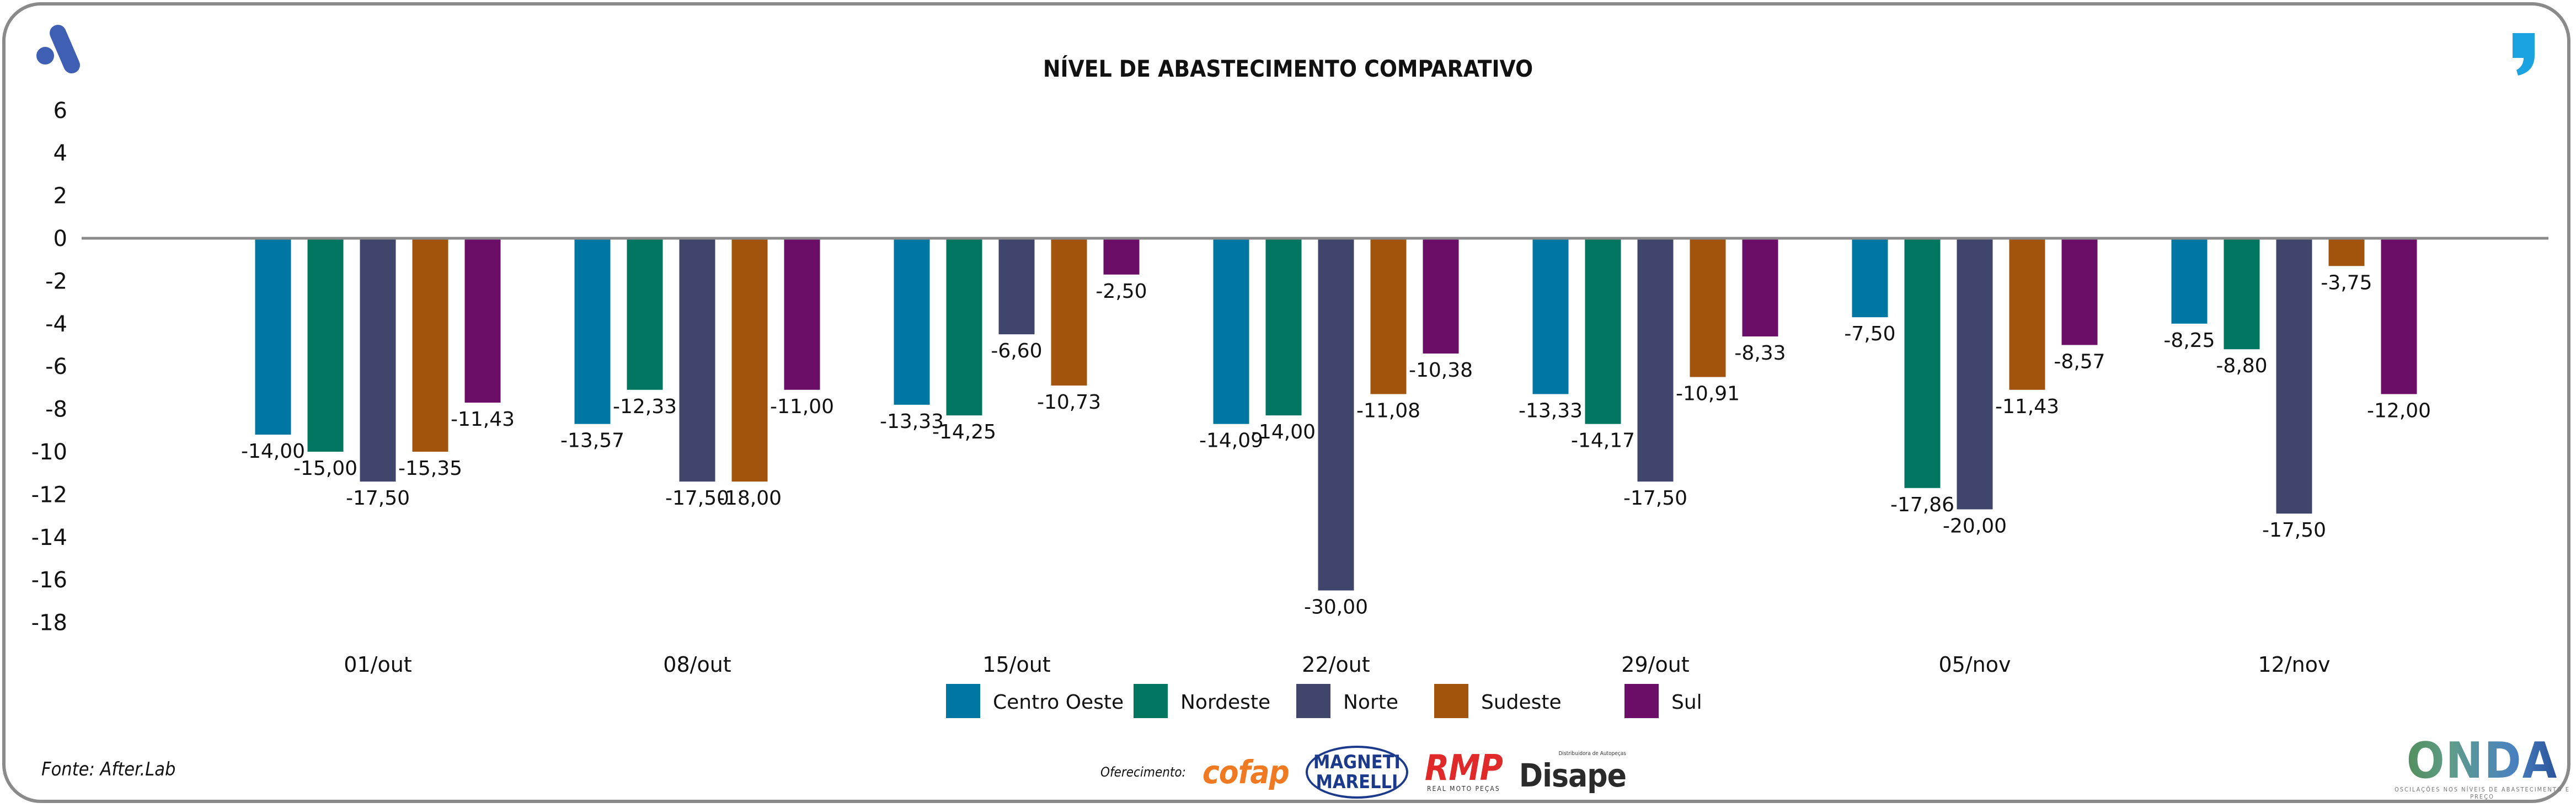 The width and height of the screenshot is (2576, 808). I want to click on data-label: -10,38, so click(1441, 370).